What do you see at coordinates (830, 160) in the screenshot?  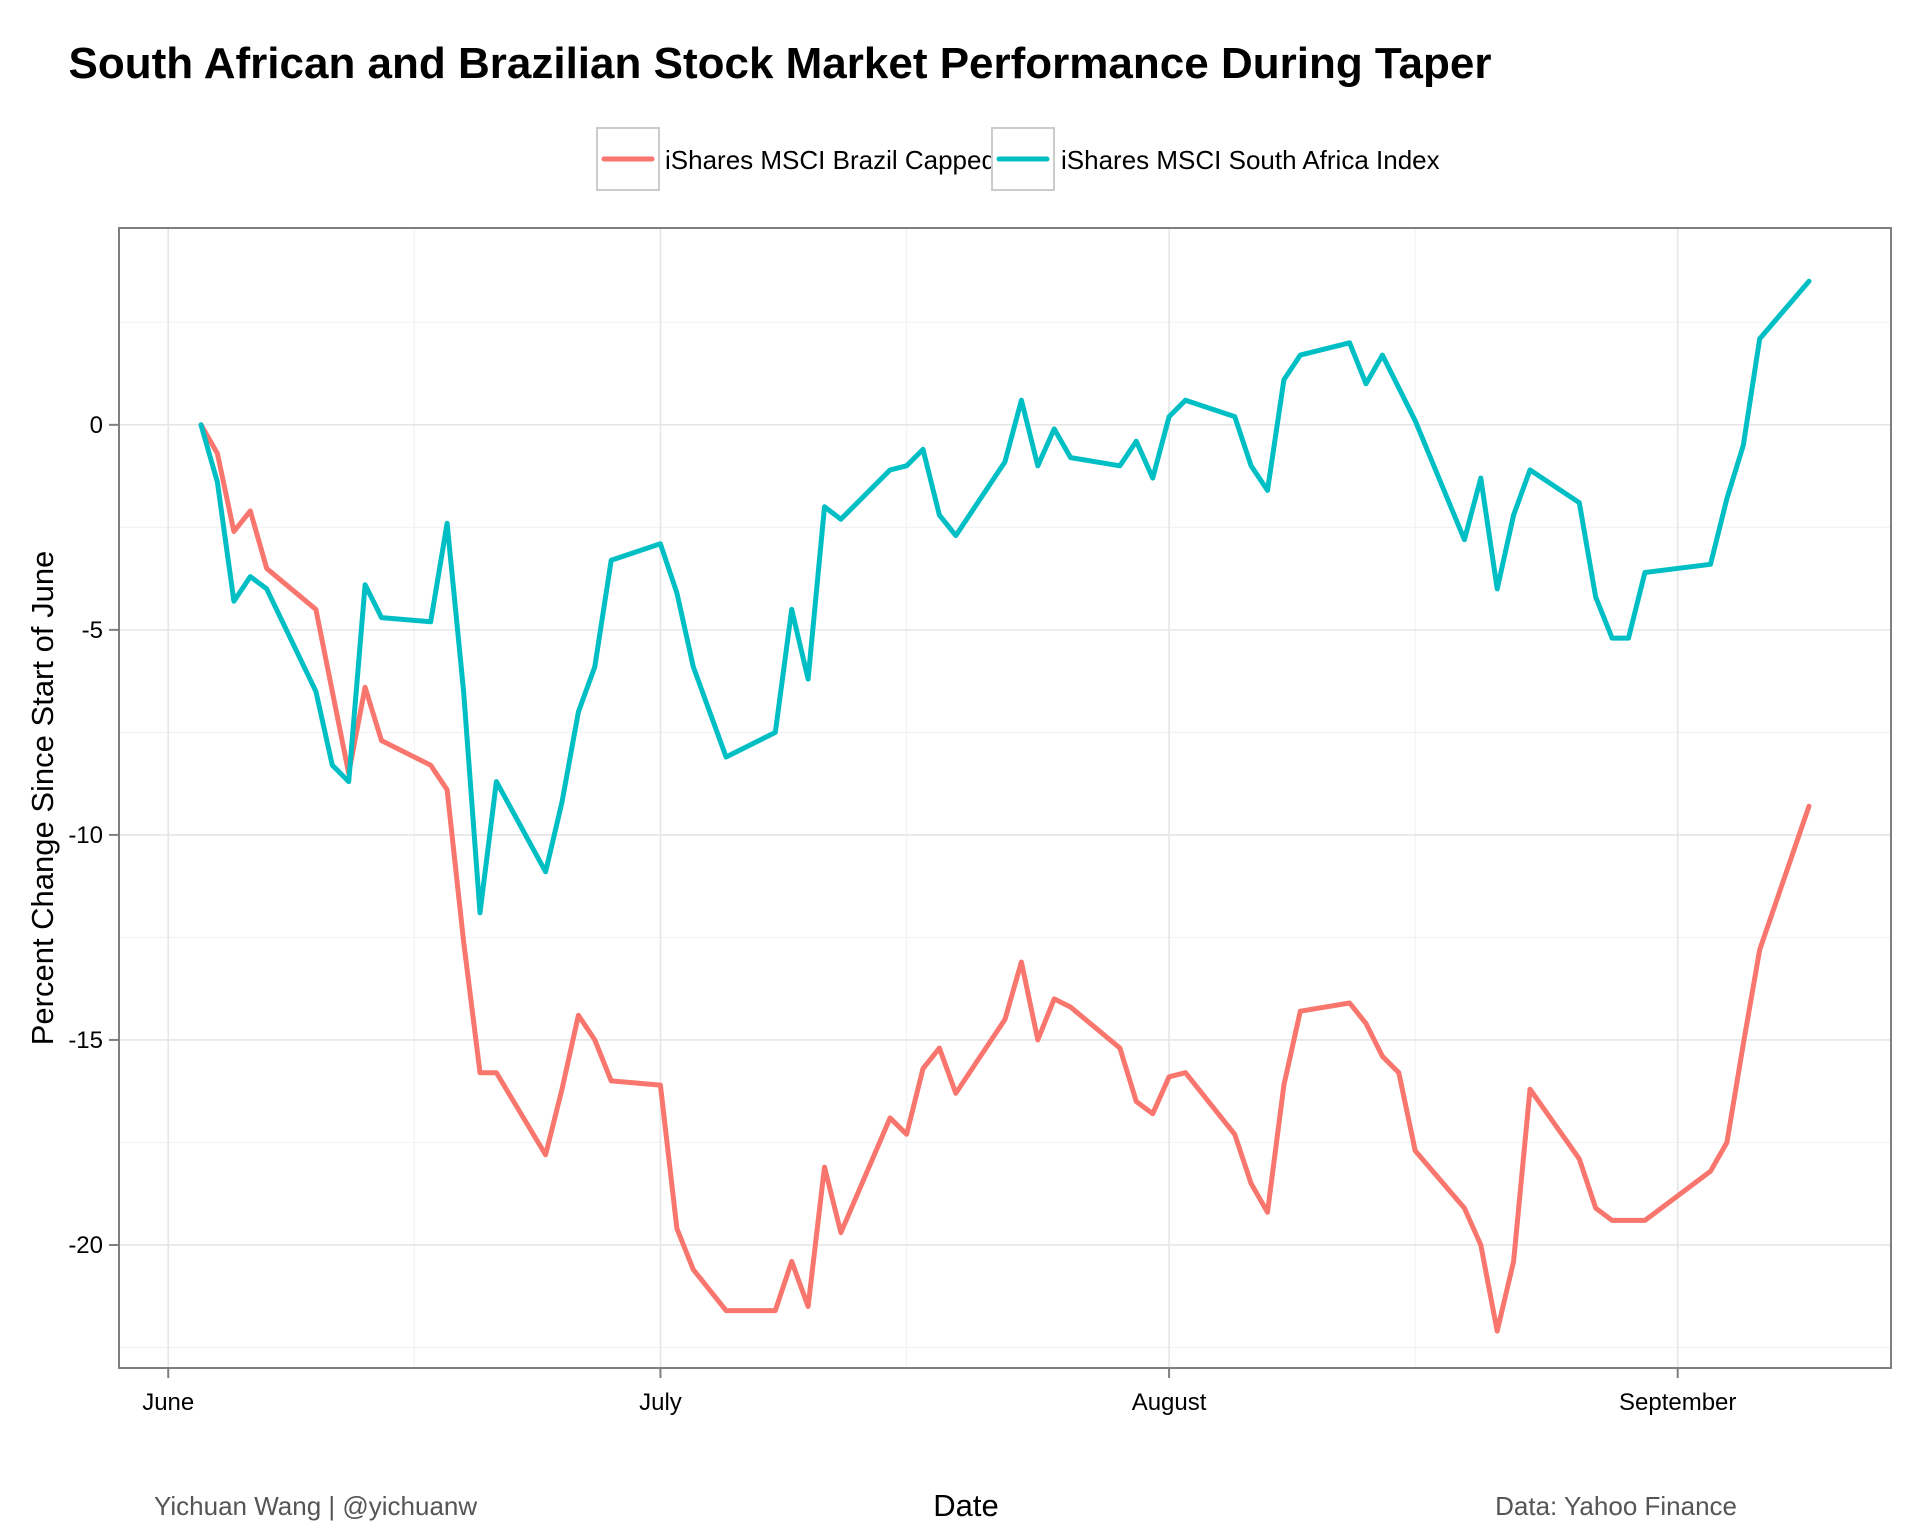 I see `legend-label-brazil: iShares MSCI Brazil Capped` at bounding box center [830, 160].